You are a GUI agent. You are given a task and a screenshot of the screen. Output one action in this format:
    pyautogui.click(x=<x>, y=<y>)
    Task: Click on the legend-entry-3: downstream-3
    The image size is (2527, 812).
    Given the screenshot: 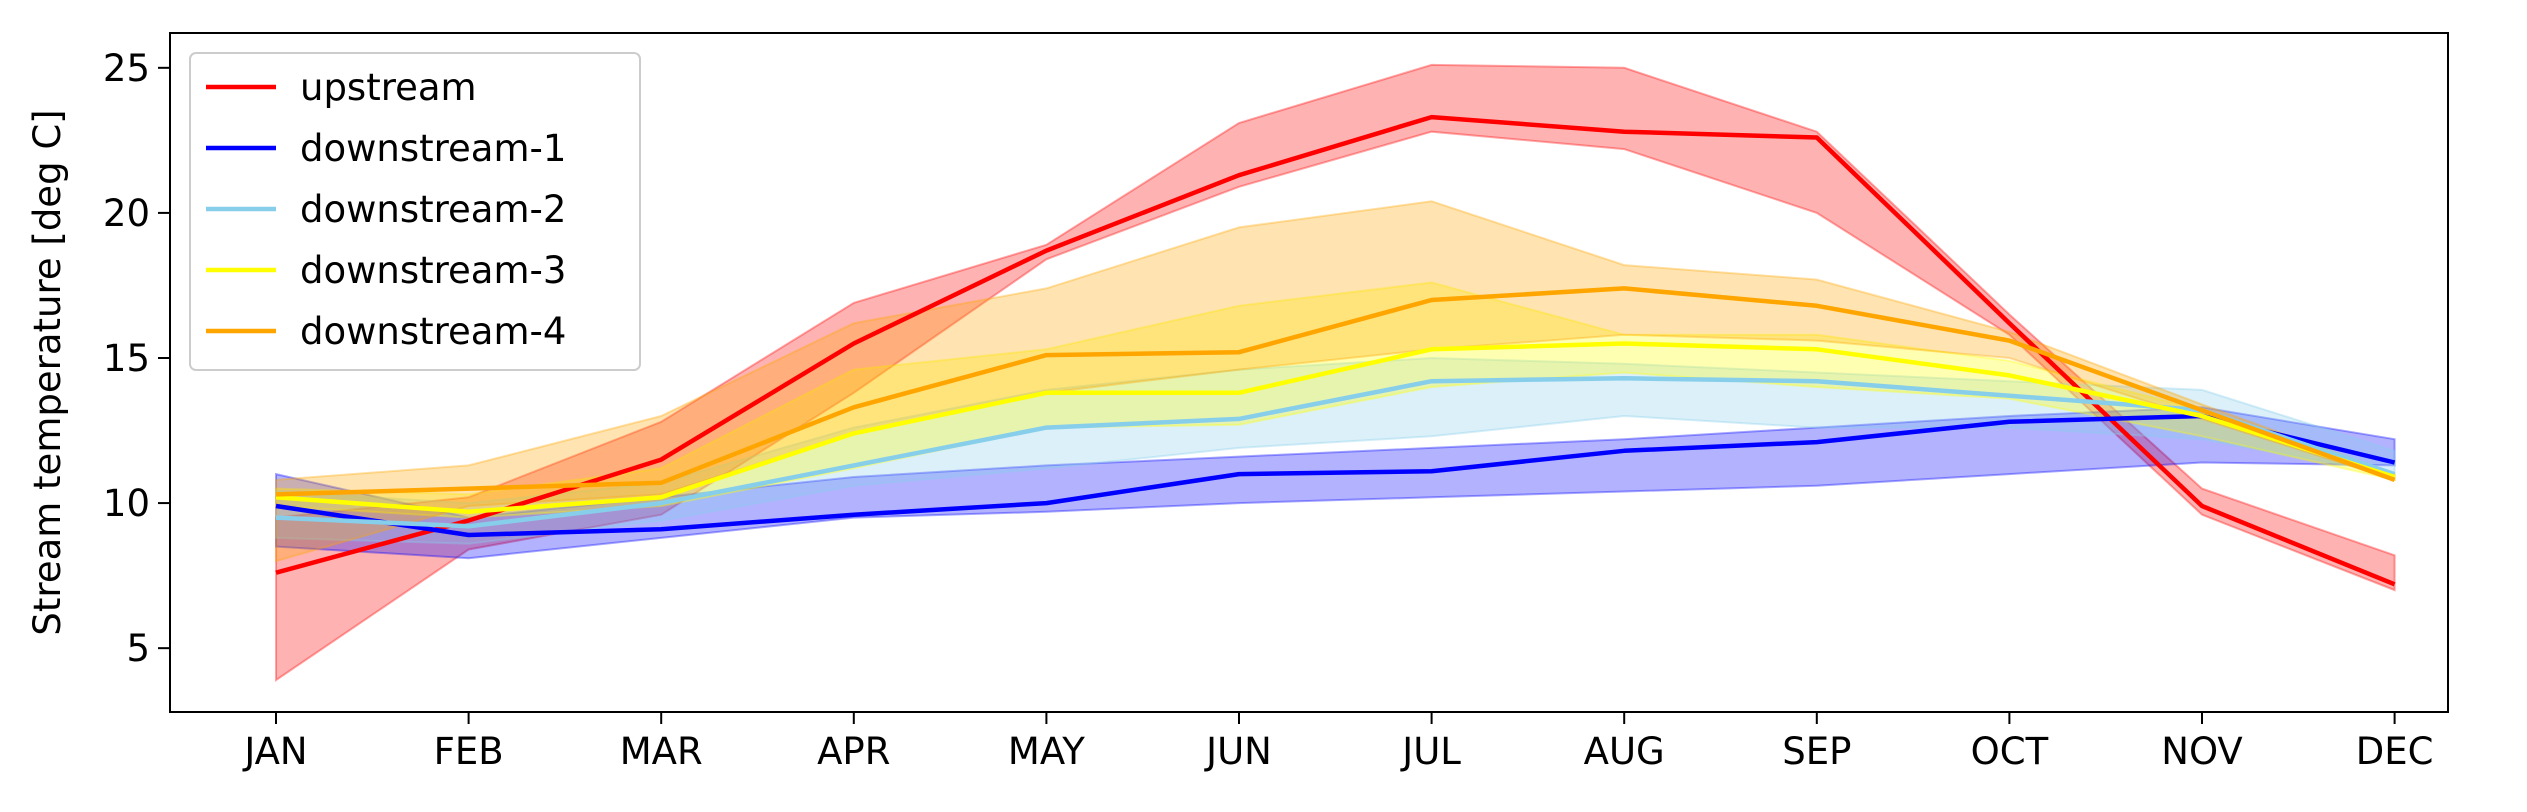 What is the action you would take?
    pyautogui.click(x=433, y=270)
    